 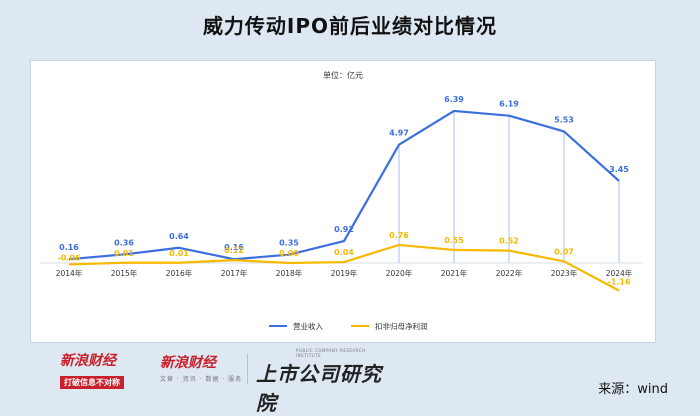 I want to click on revenue-value-label: 4.97, so click(x=399, y=133).